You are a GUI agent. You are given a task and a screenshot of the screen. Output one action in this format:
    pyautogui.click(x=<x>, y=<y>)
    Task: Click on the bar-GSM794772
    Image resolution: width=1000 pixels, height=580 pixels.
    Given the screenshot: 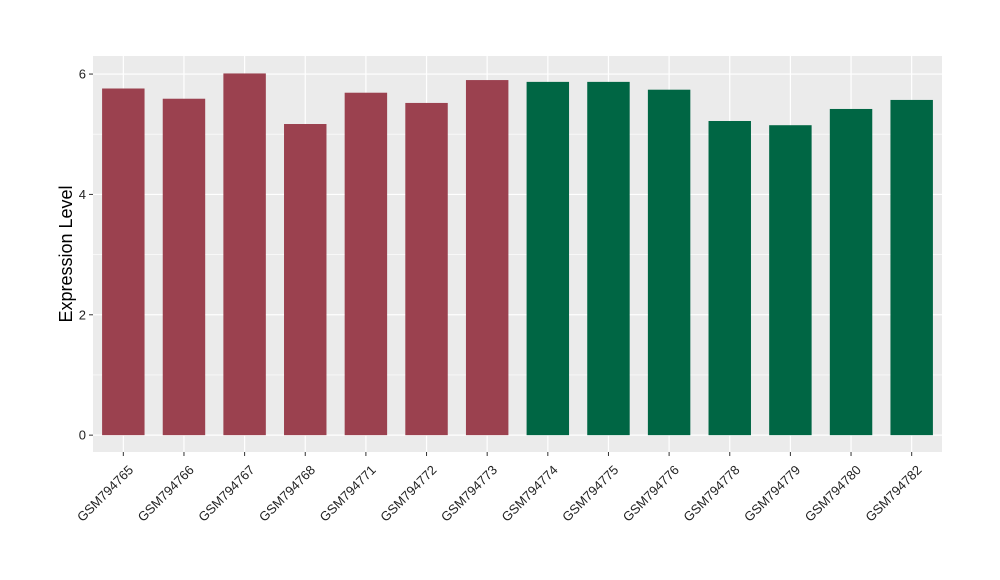 What is the action you would take?
    pyautogui.click(x=426, y=269)
    